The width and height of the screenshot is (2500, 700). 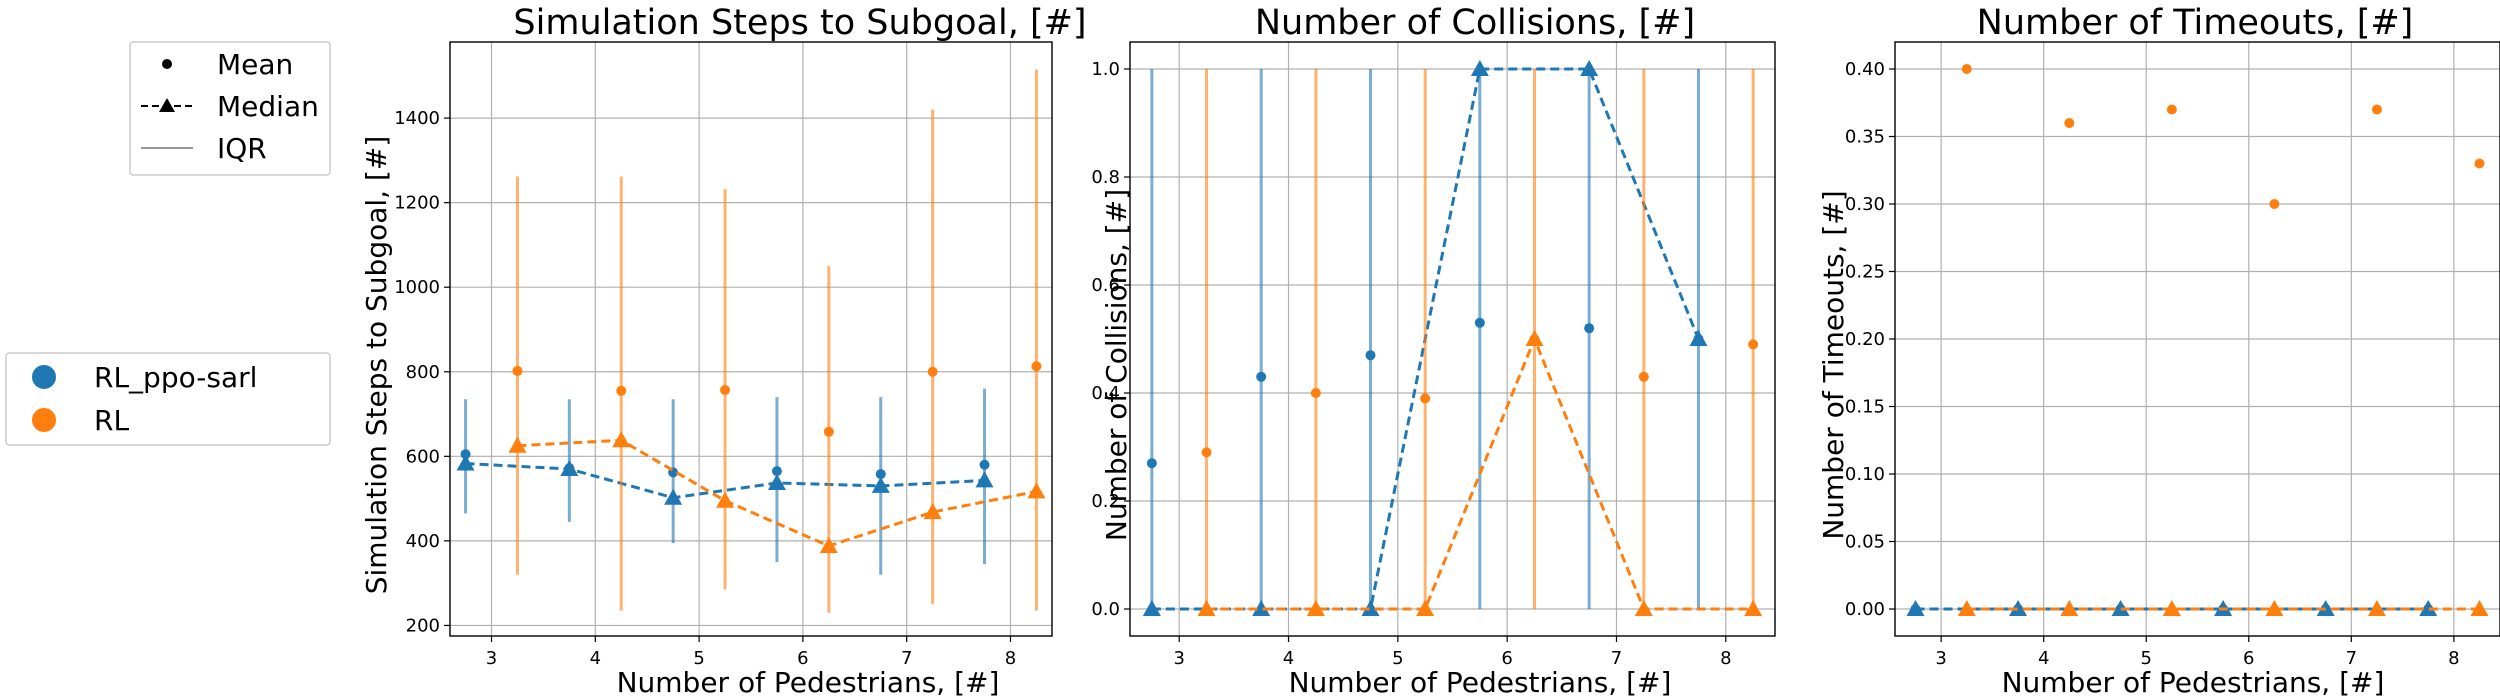 I want to click on y-tick-label: 0.4, so click(x=1105, y=393).